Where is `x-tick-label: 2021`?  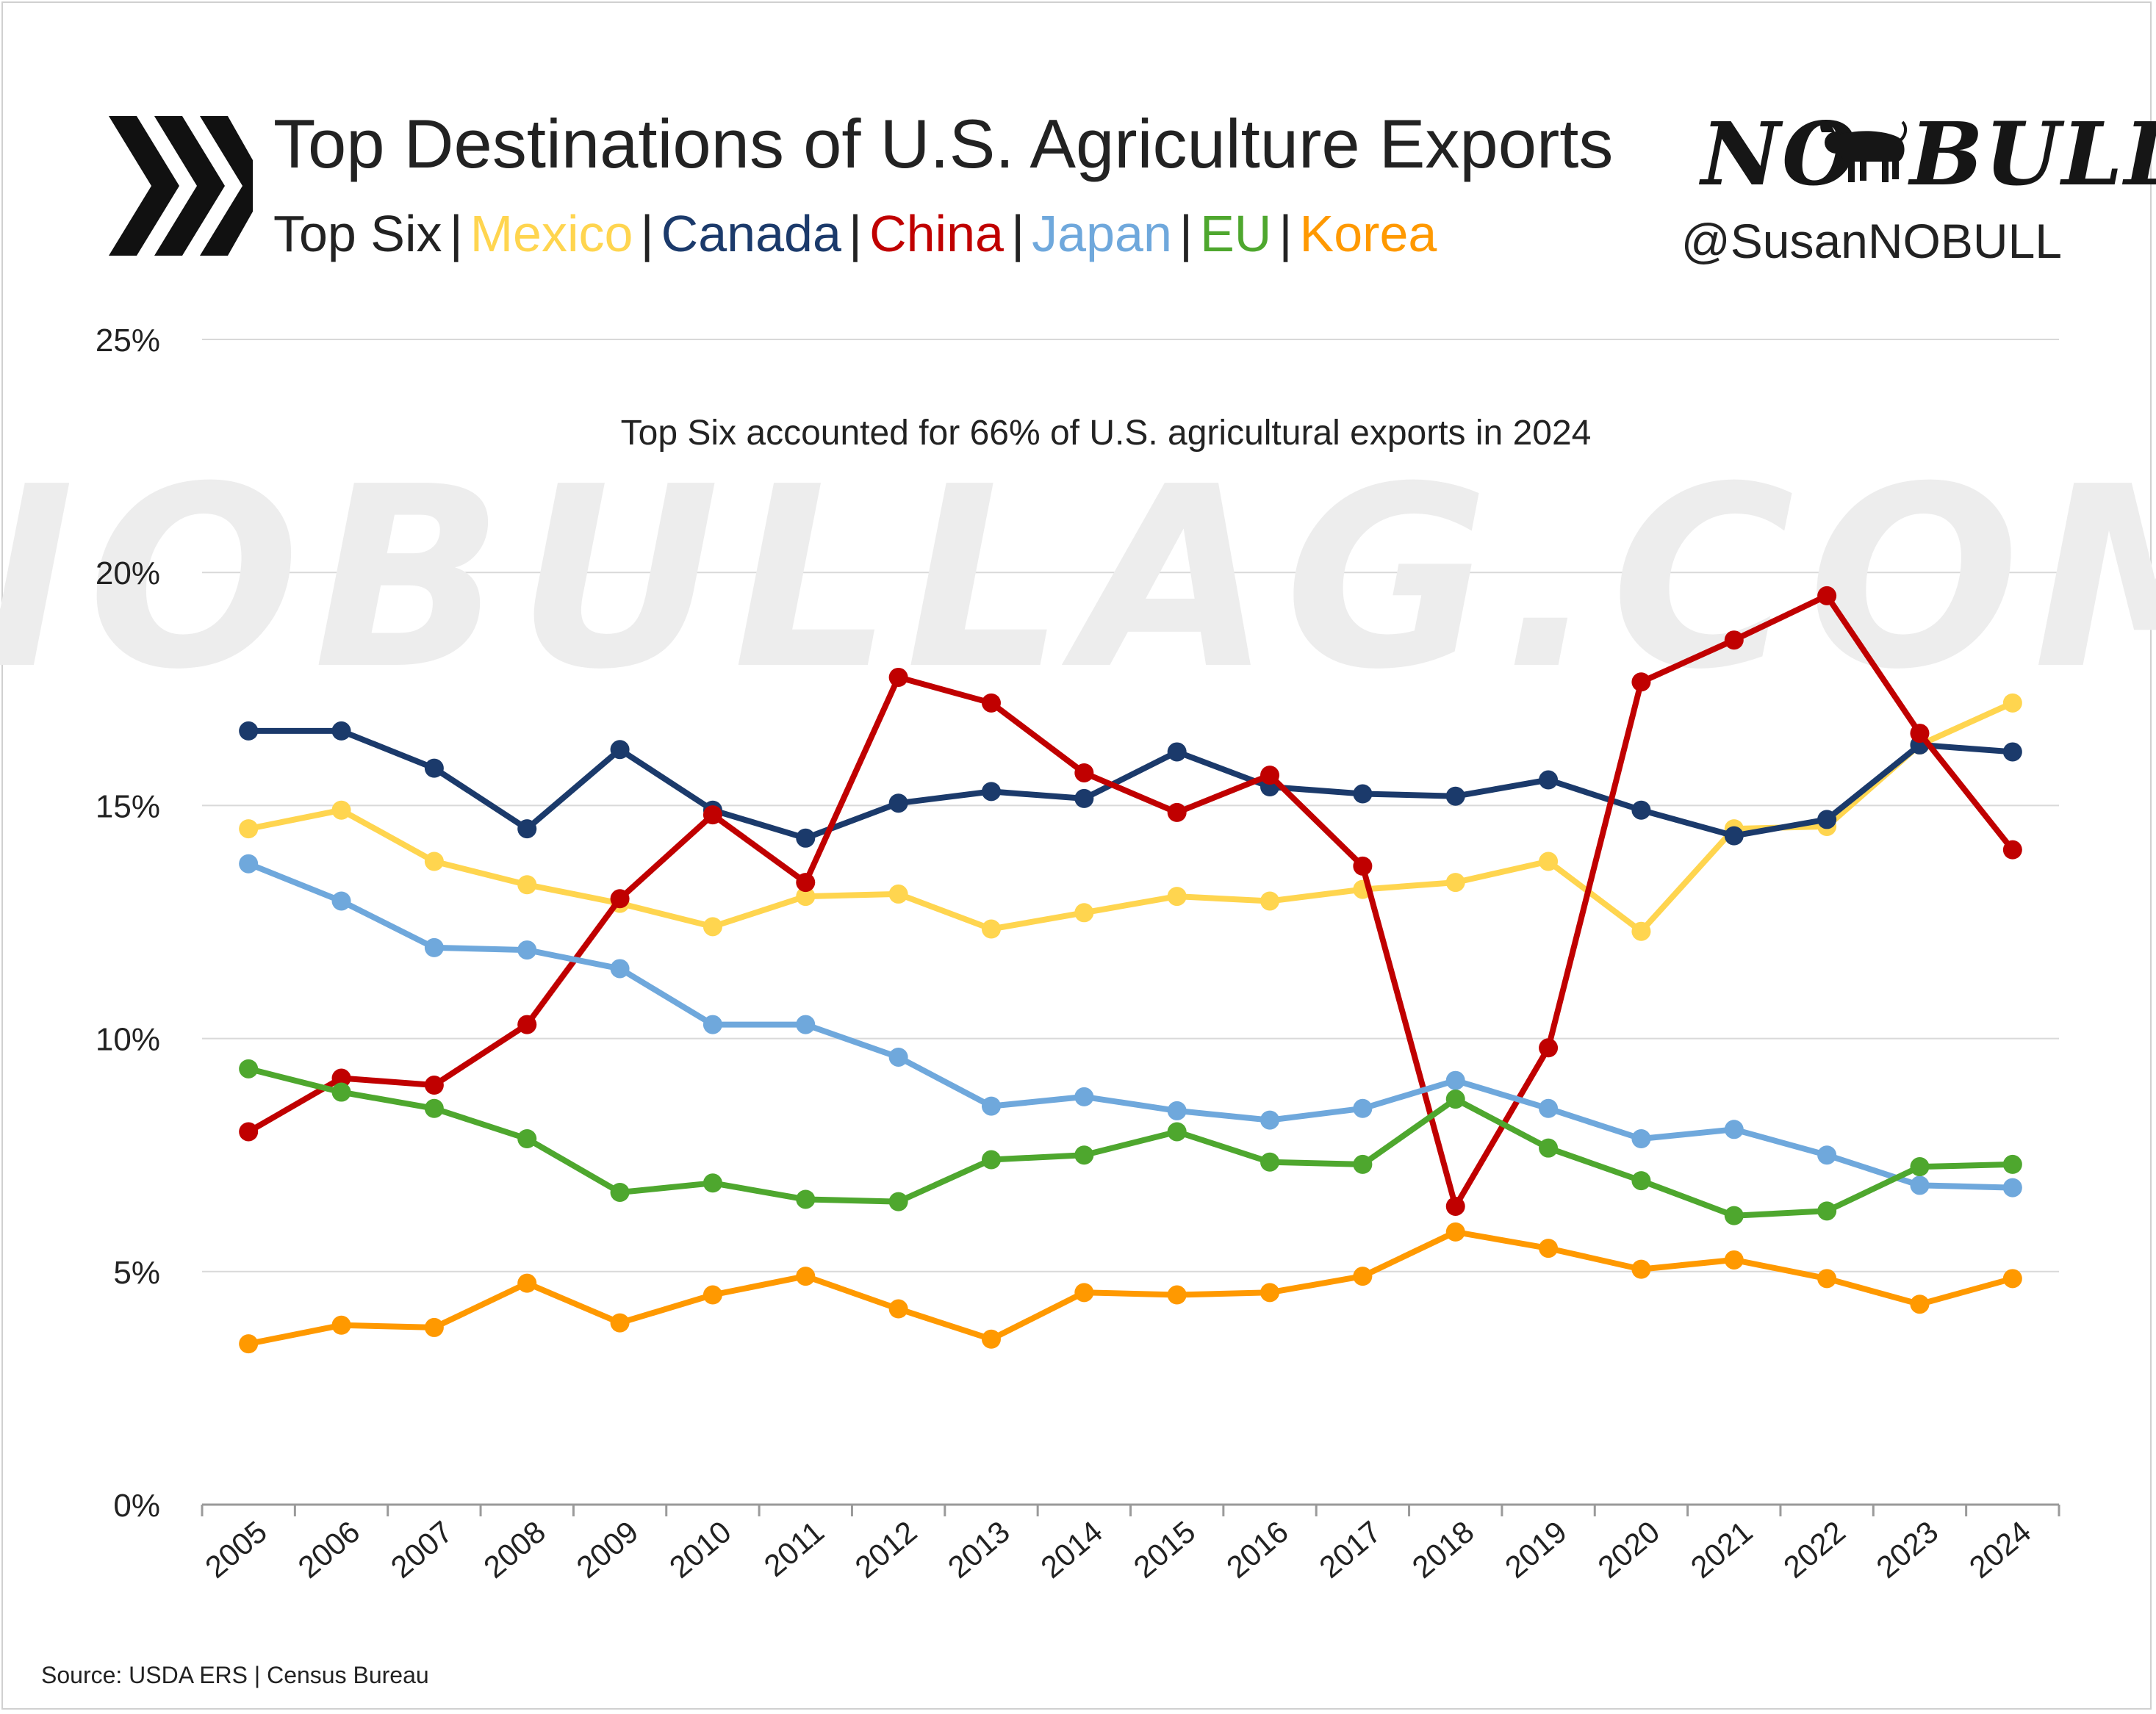 x-tick-label: 2021 is located at coordinates (1721, 1550).